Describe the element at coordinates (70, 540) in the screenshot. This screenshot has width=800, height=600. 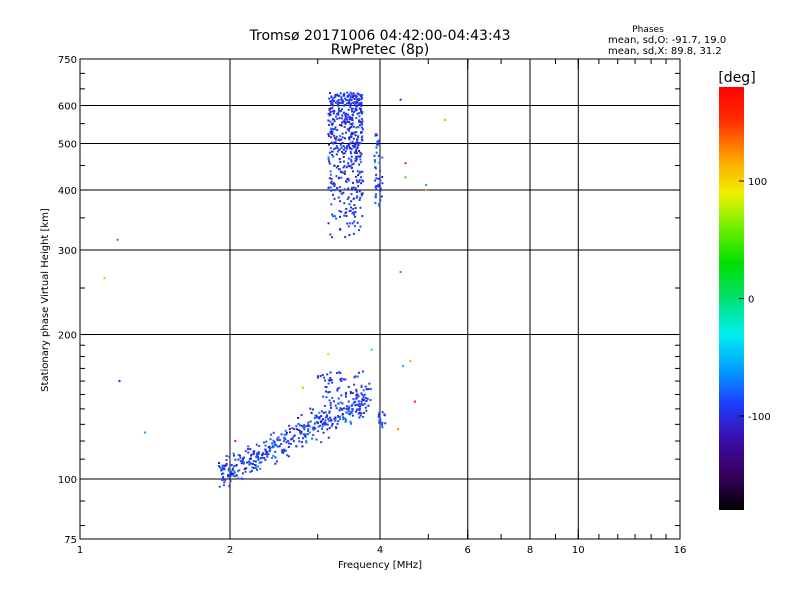
I see `y-tick-label: 75` at that location.